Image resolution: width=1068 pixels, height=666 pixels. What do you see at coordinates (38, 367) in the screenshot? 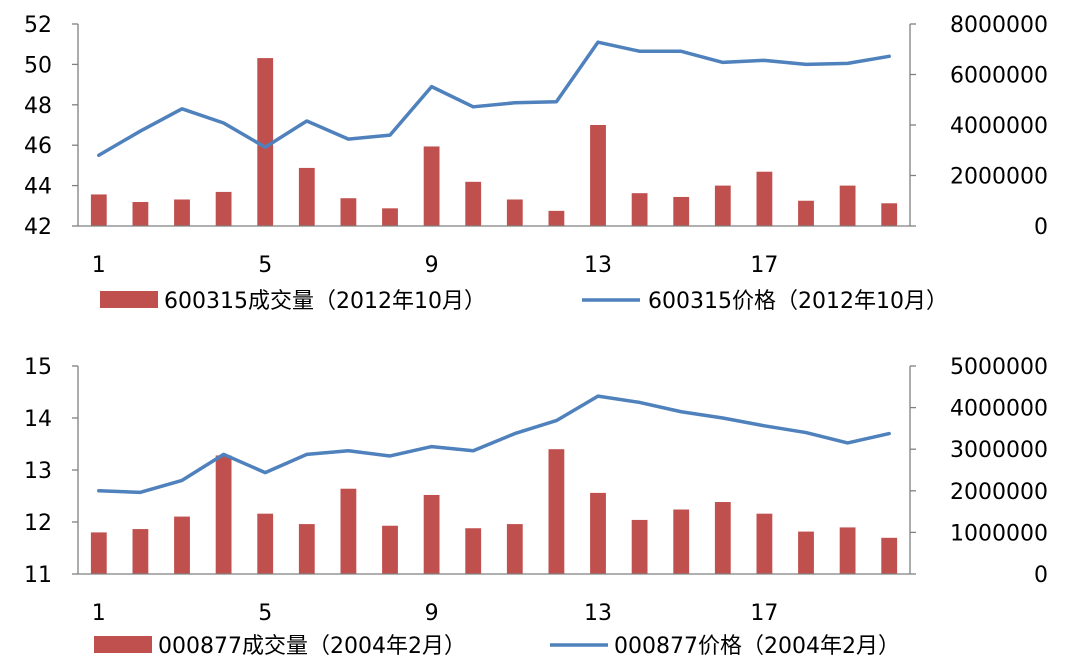
I see `left-tick-label: 15` at bounding box center [38, 367].